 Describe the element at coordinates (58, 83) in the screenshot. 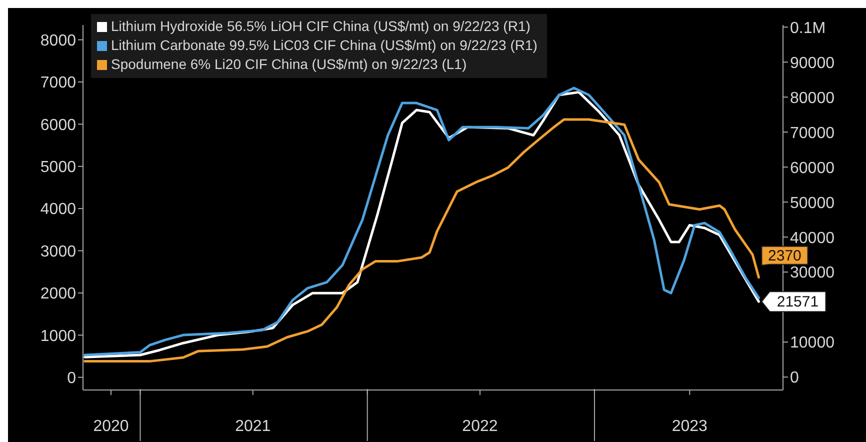

I see `y-tick-label: 7000` at that location.